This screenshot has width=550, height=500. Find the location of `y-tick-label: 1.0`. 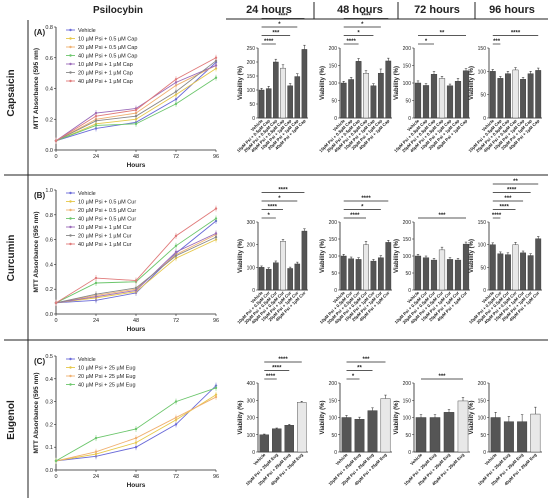

y-tick-label: 1.0 is located at coordinates (49, 191).